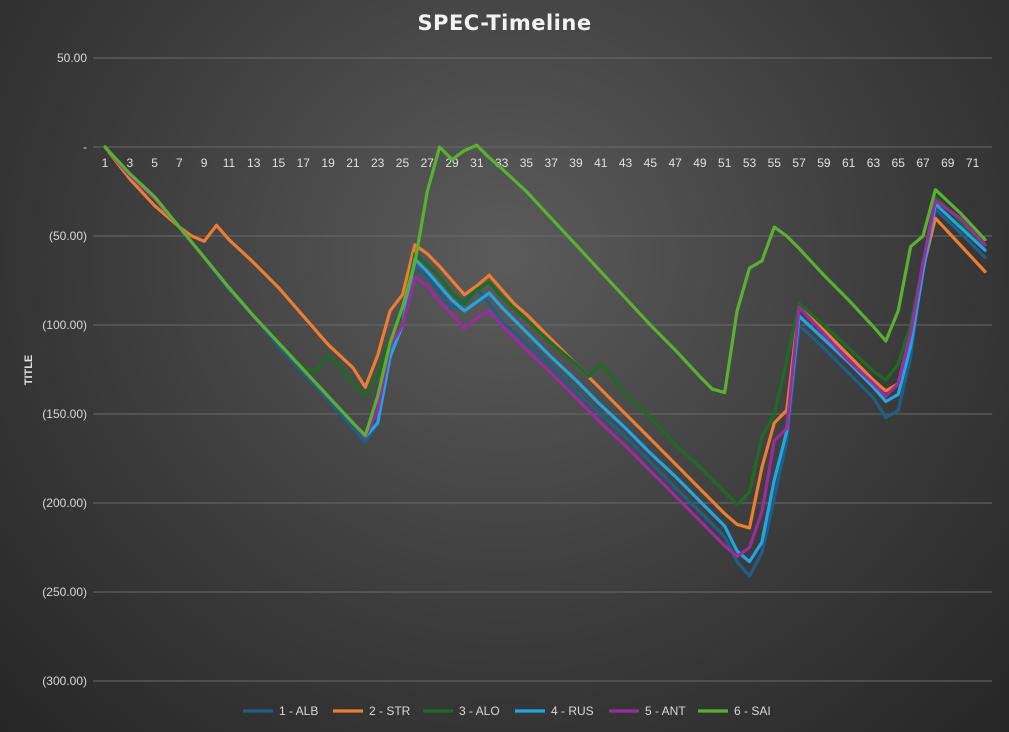  Describe the element at coordinates (328, 163) in the screenshot. I see `x-tick-label: 19` at that location.